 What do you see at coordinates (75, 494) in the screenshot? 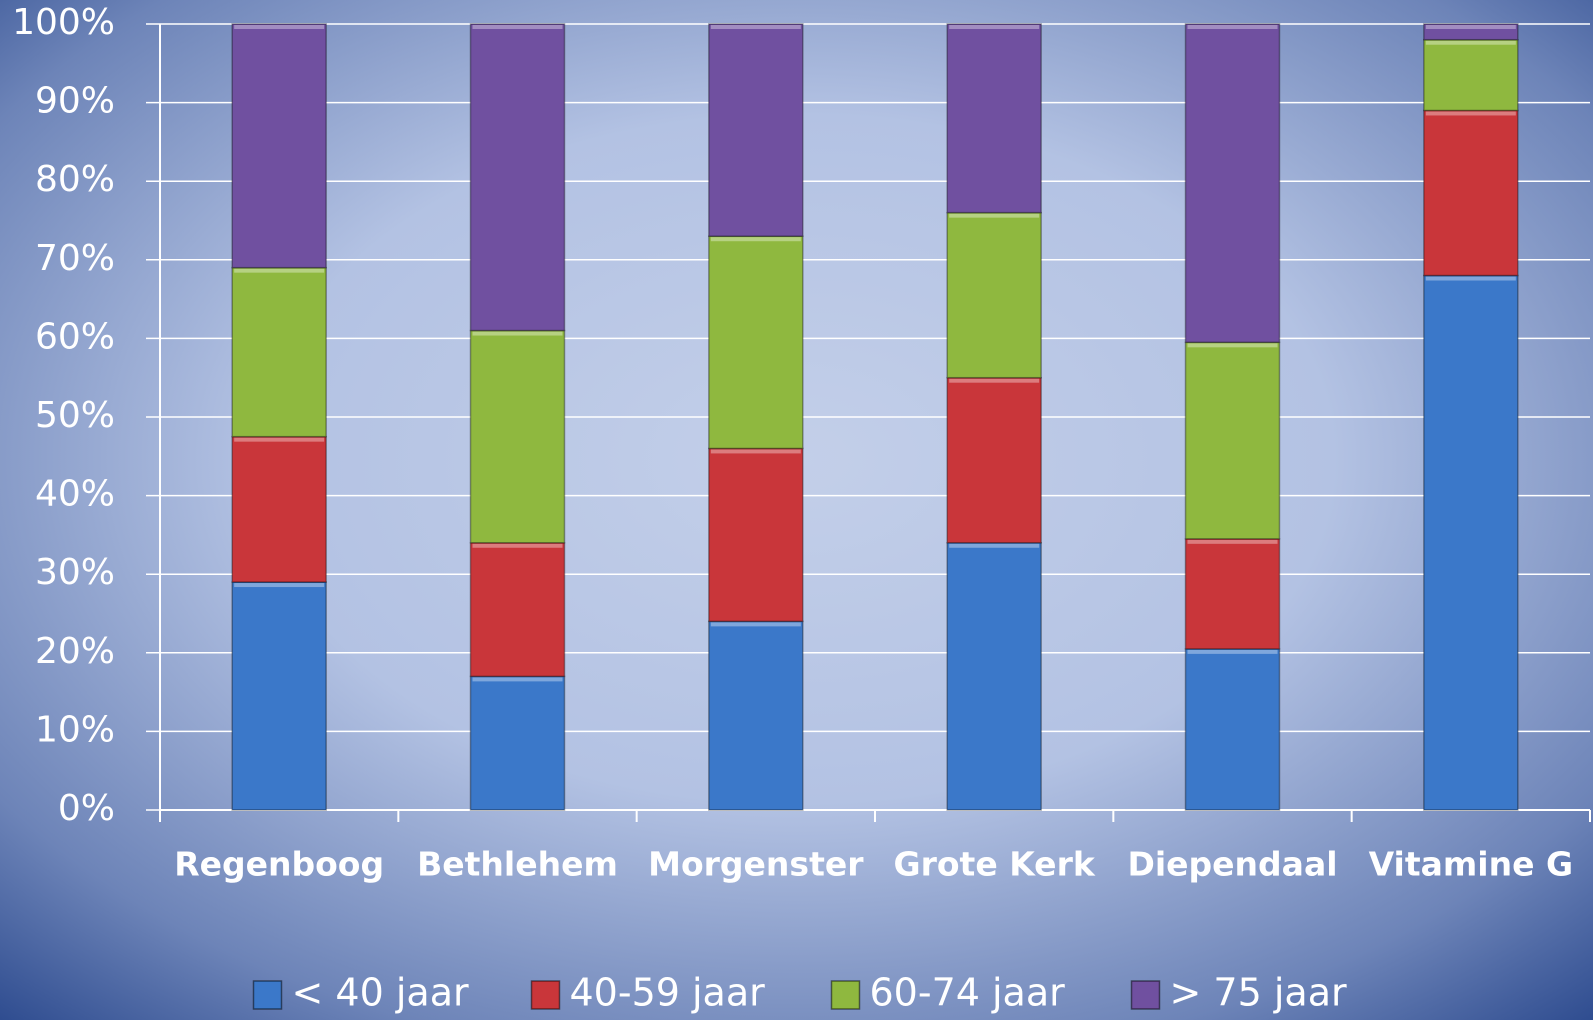
I see `y-tick-label: 40%` at bounding box center [75, 494].